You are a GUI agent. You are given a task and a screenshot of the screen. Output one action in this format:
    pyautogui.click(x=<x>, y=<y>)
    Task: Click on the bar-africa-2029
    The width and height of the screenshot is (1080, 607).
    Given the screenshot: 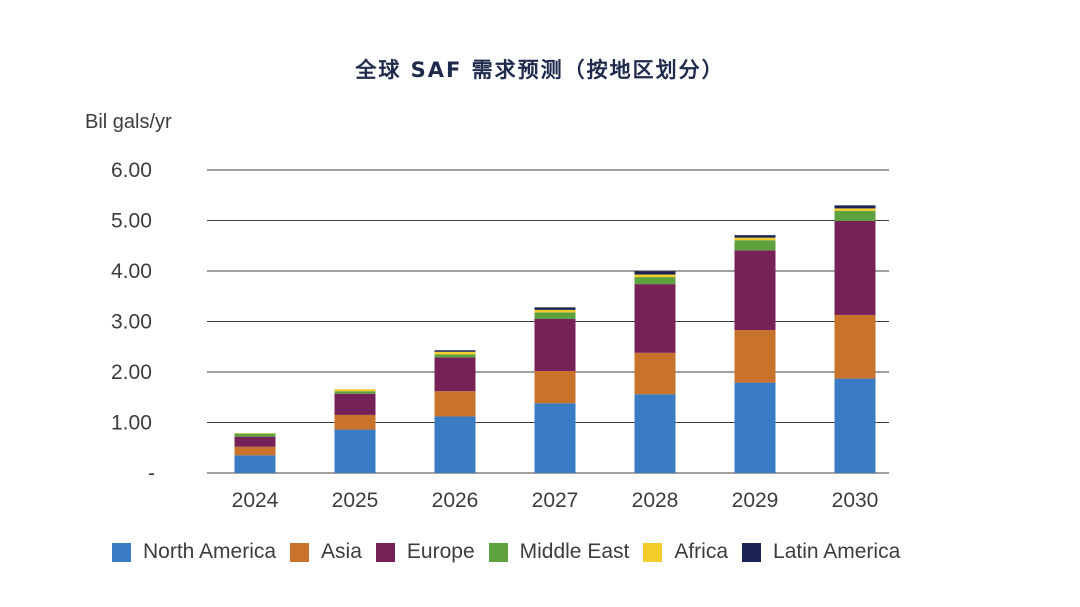 What is the action you would take?
    pyautogui.click(x=755, y=239)
    